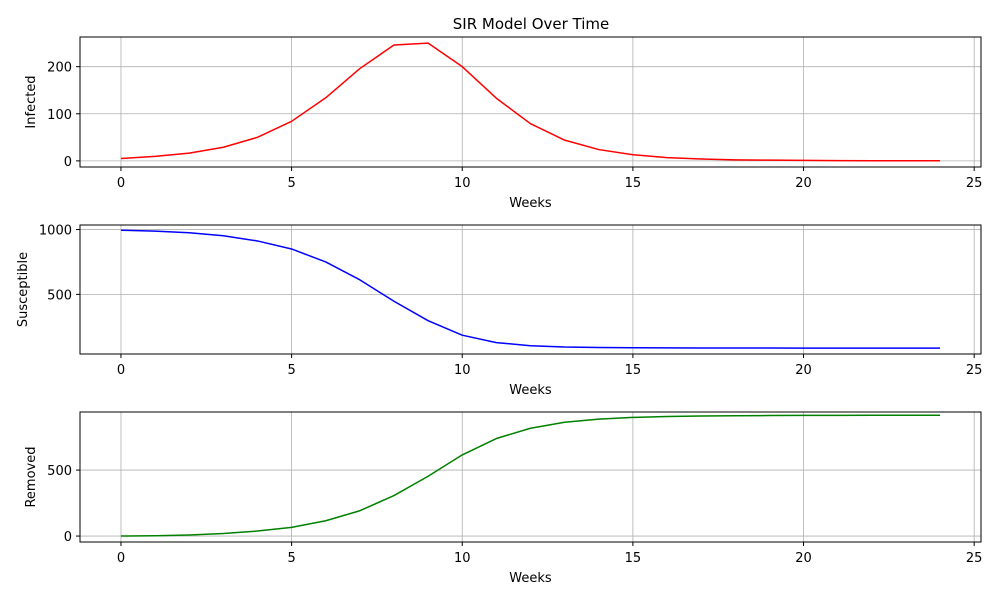  What do you see at coordinates (530, 203) in the screenshot?
I see `infected-x-axis-label: Weeks` at bounding box center [530, 203].